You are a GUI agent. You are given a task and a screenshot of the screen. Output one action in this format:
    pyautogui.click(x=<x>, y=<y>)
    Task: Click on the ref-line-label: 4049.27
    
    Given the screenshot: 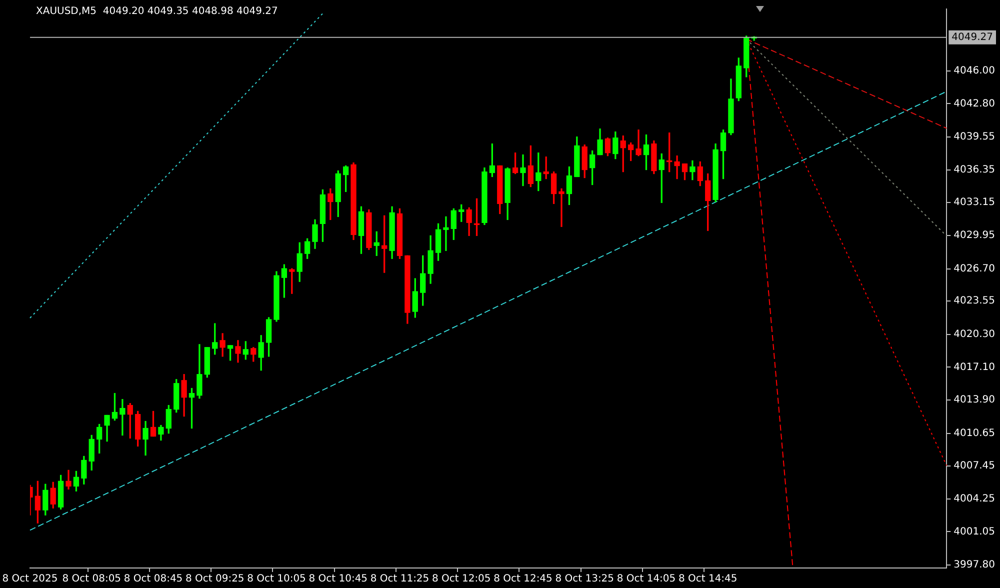 What is the action you would take?
    pyautogui.click(x=973, y=37)
    